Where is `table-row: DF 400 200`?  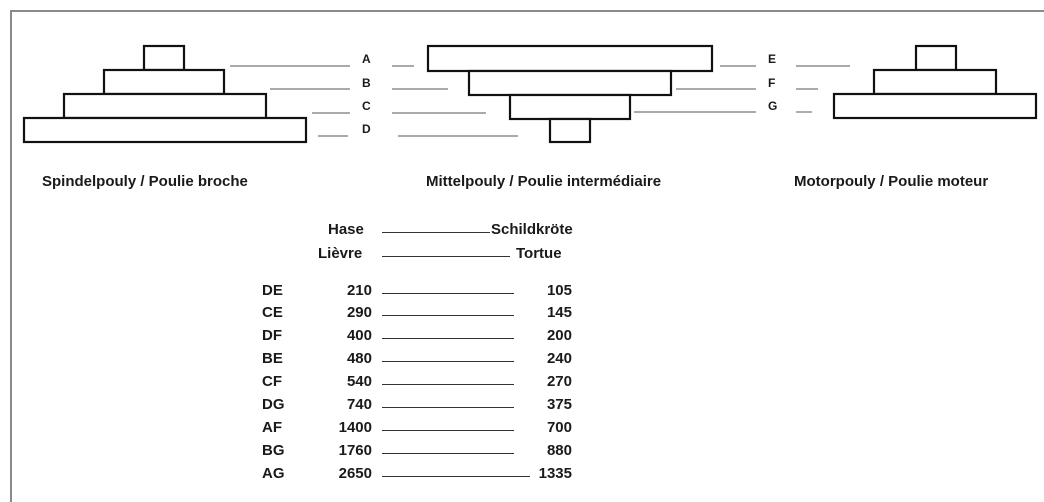
table-row: DF 400 200 is located at coordinates (522, 338).